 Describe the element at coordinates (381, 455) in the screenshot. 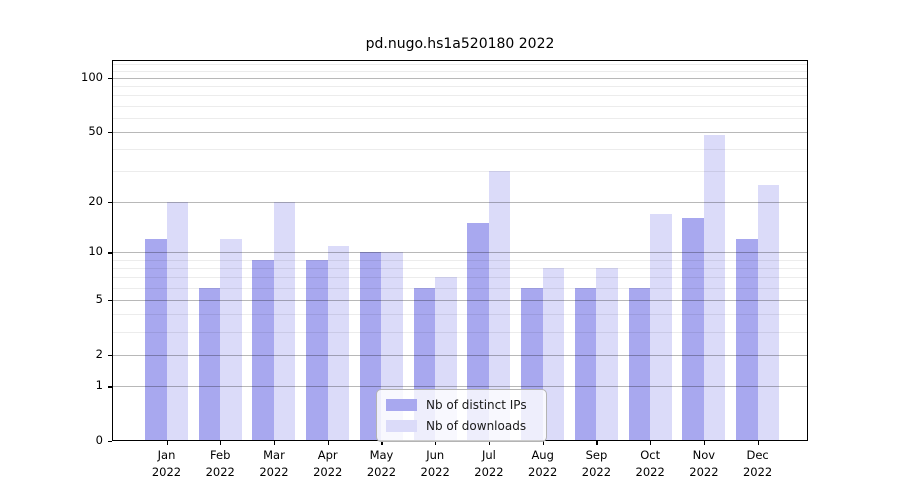

I see `x-tick-month: May` at that location.